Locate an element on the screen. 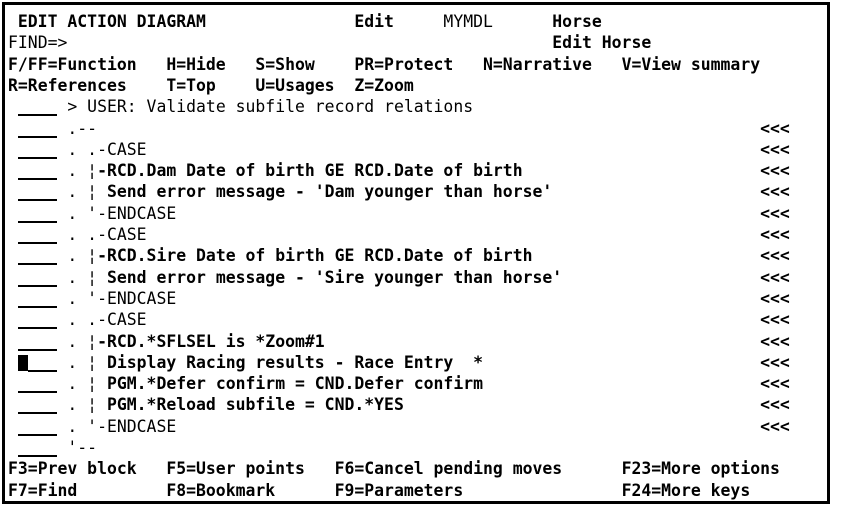 This screenshot has width=844, height=516. find-row: FIND=> Edit Horse is located at coordinates (422, 43).